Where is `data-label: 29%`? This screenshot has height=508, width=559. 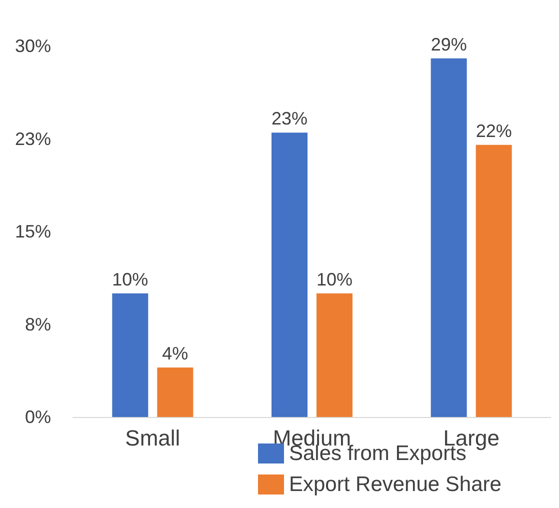
data-label: 29% is located at coordinates (448, 44).